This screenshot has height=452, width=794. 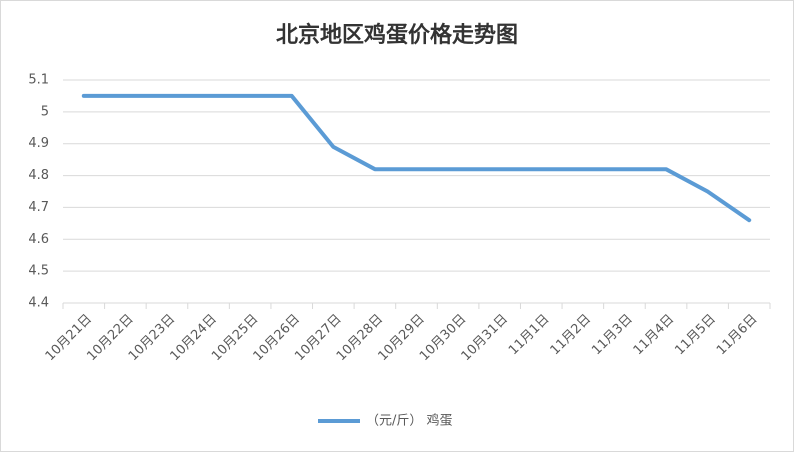 I want to click on y-tick-label: 4.9, so click(x=38, y=143).